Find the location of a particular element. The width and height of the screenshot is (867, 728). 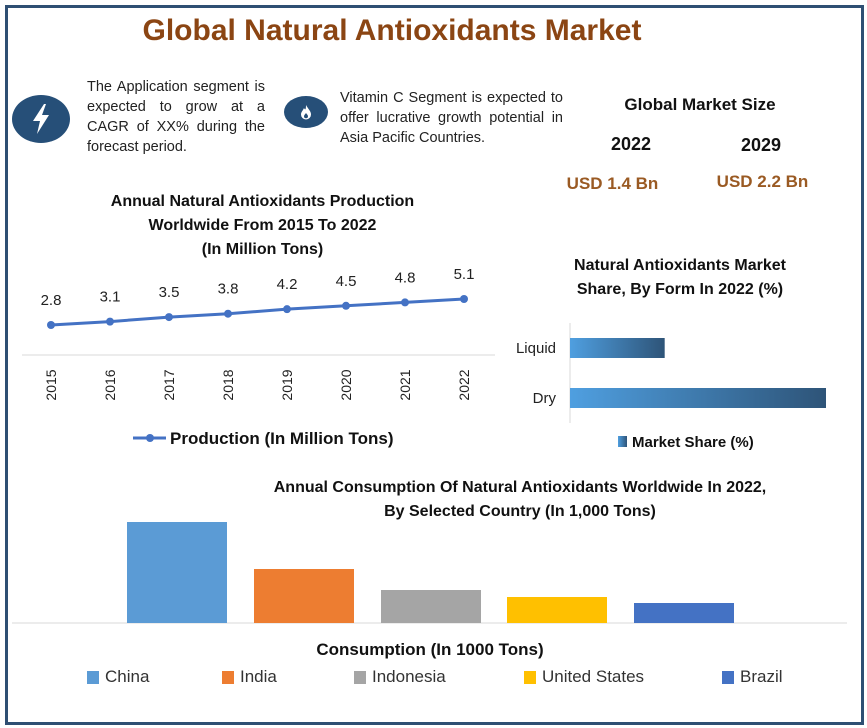

legend-label: Brazil is located at coordinates (761, 676).